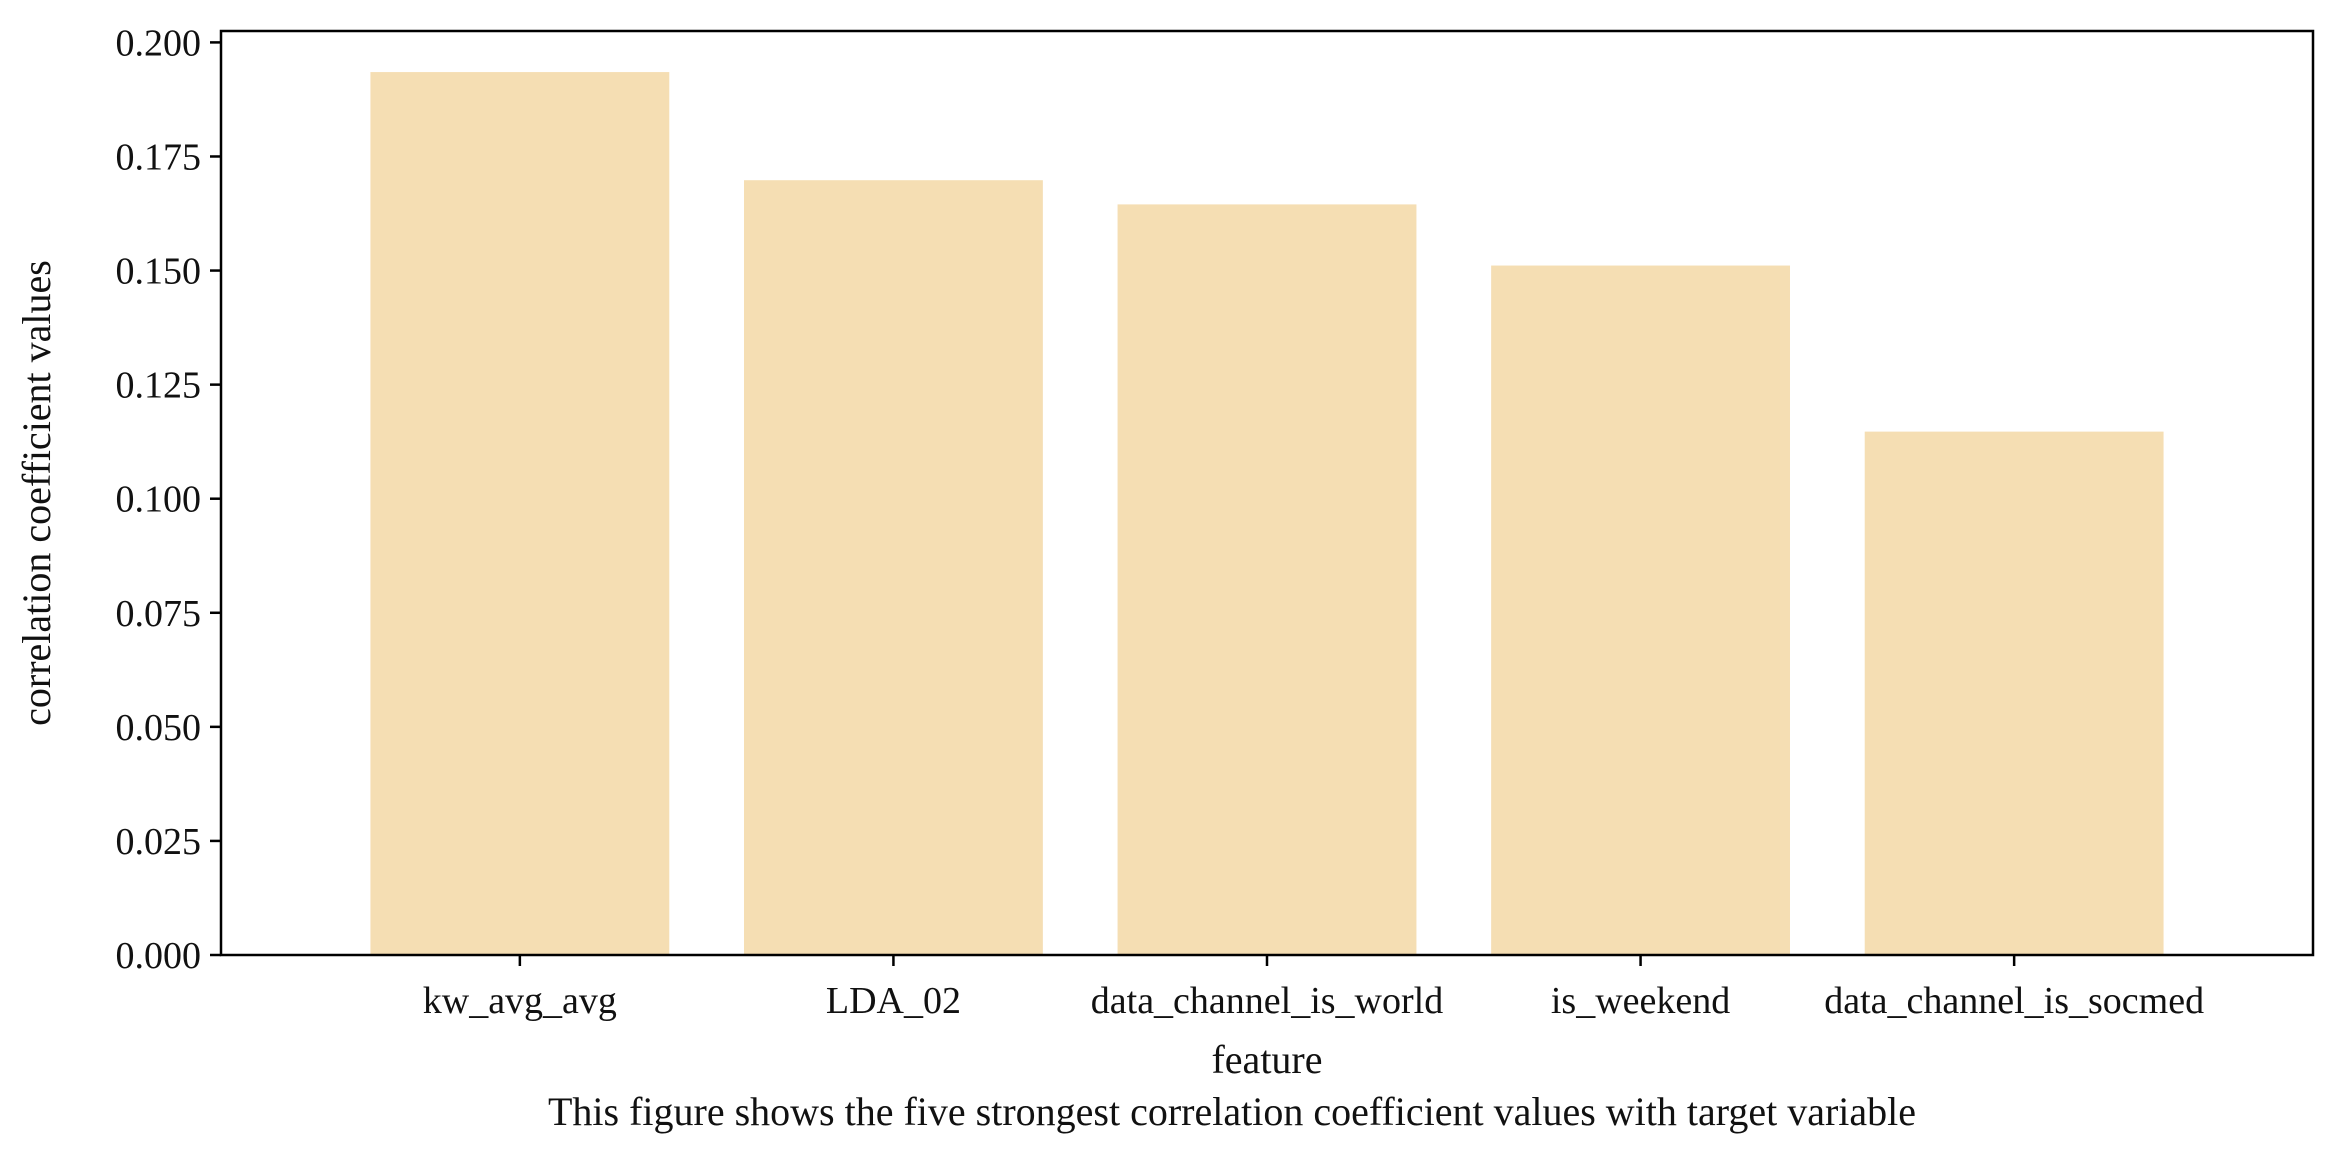  What do you see at coordinates (1267, 1001) in the screenshot?
I see `x-tick-label: data_channel_is_world` at bounding box center [1267, 1001].